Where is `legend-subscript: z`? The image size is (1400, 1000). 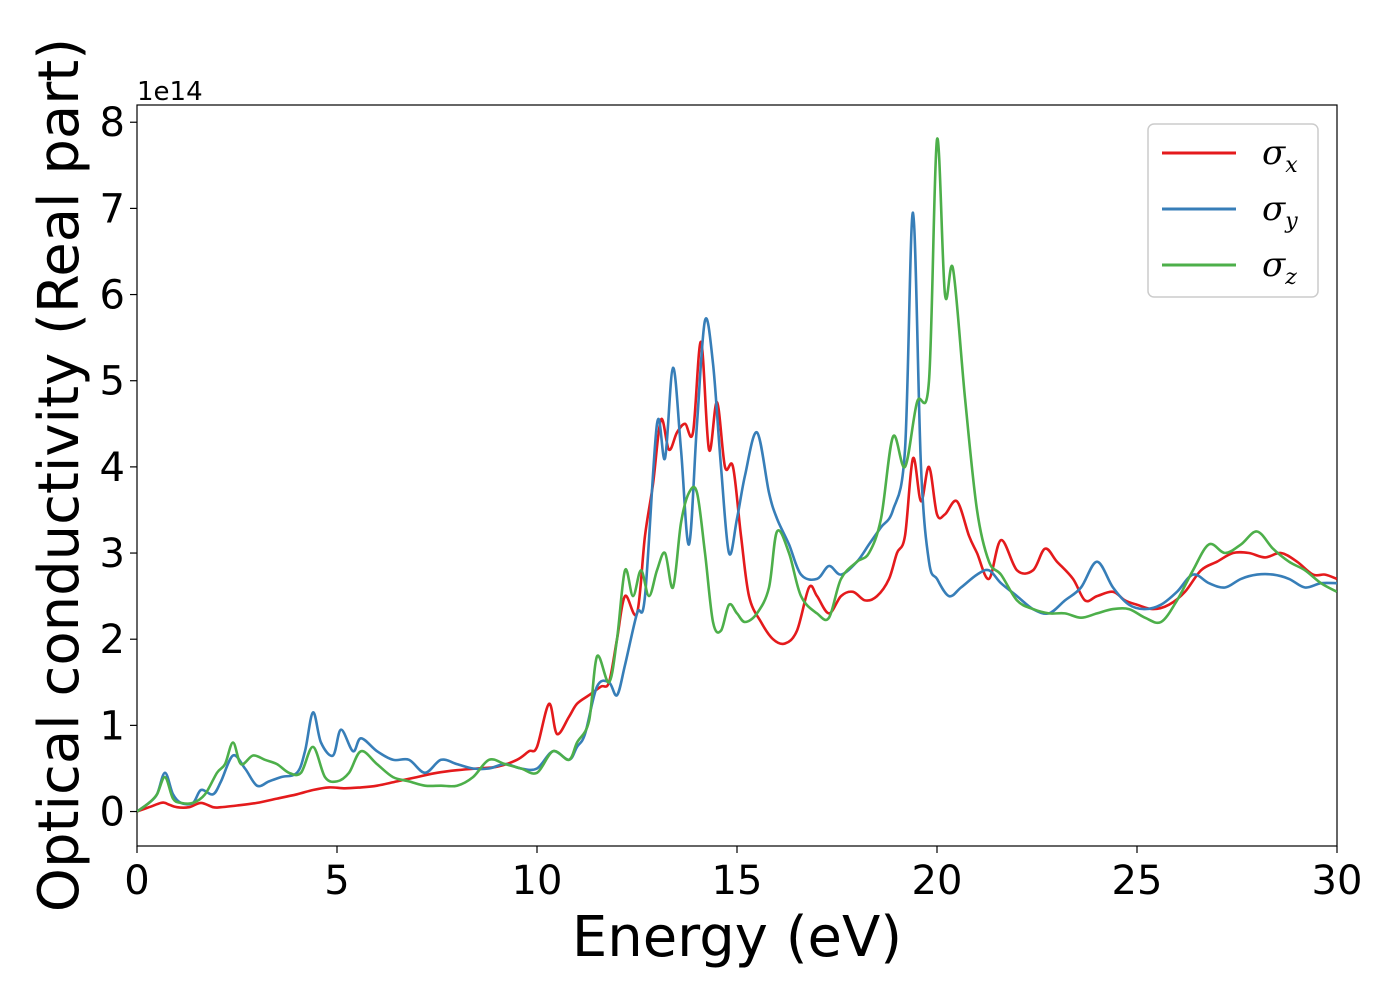
legend-subscript: z is located at coordinates (1290, 277).